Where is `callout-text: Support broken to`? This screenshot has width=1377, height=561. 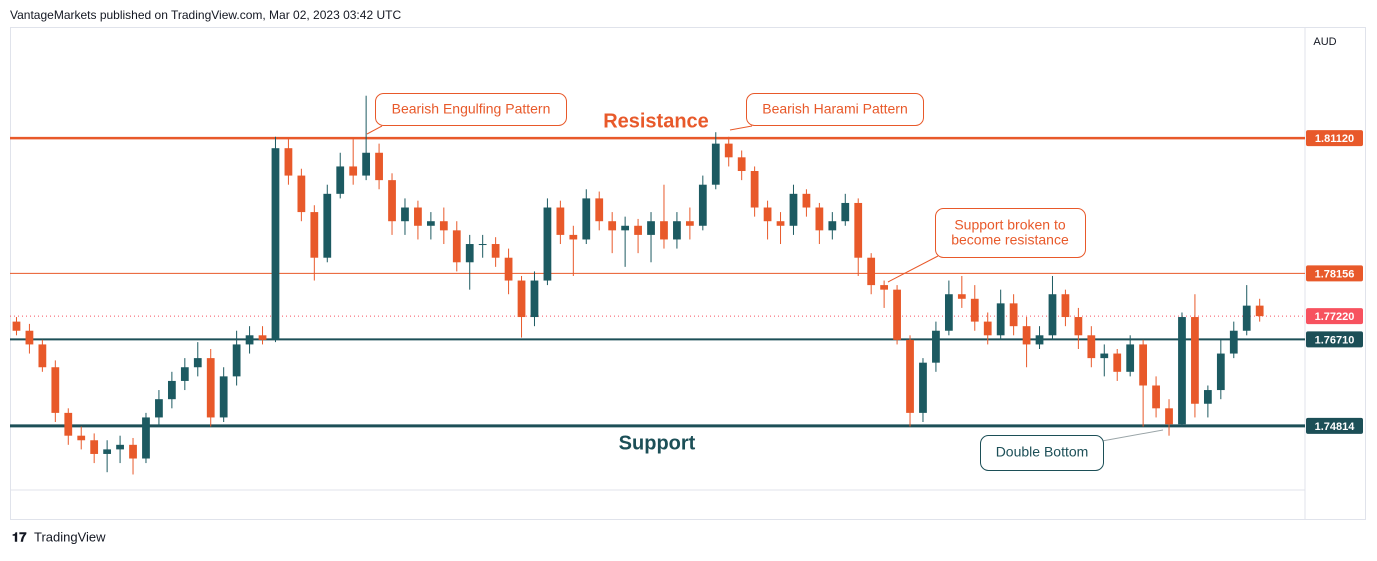
callout-text: Support broken to is located at coordinates (1010, 225).